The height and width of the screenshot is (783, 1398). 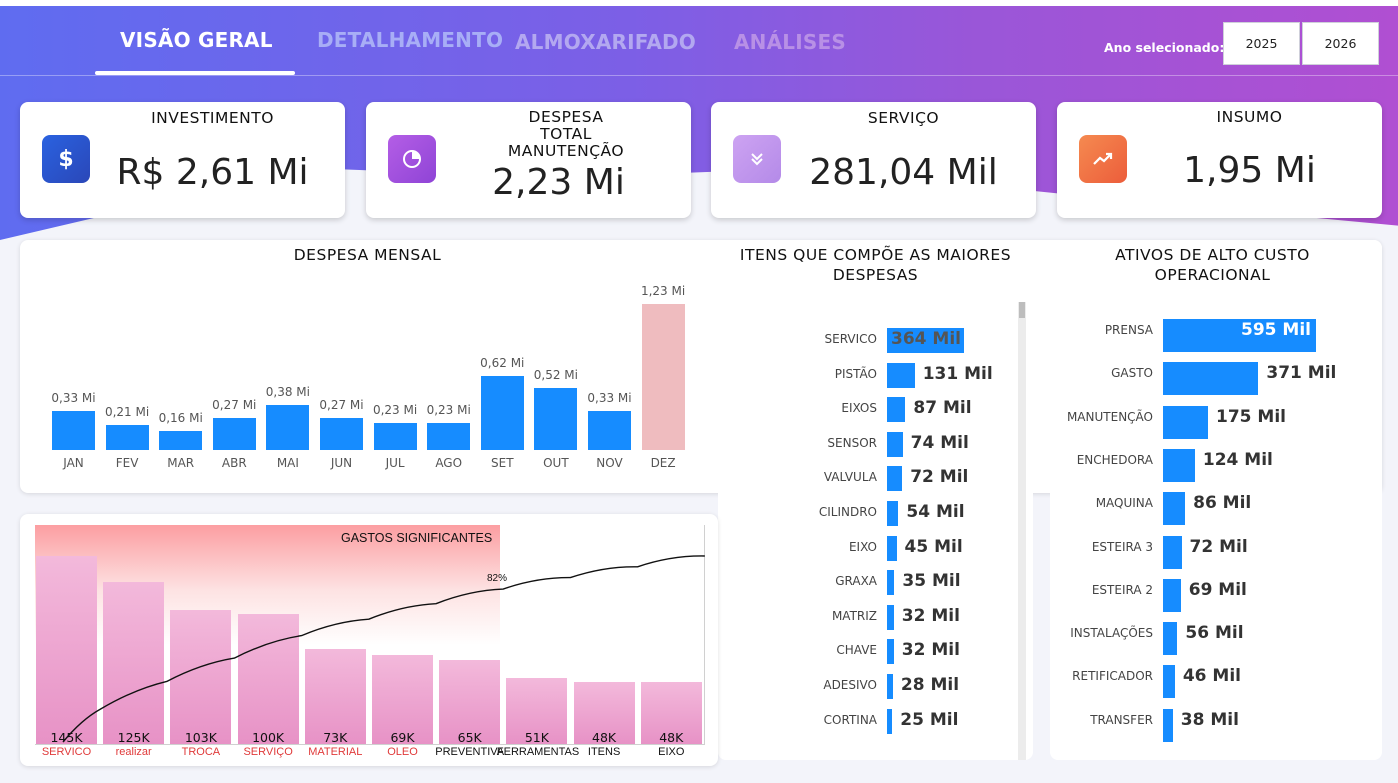 What do you see at coordinates (1212, 265) in the screenshot?
I see `ativos-title: ATIVOS DE ALTO CUSTO OPERACIONAL` at bounding box center [1212, 265].